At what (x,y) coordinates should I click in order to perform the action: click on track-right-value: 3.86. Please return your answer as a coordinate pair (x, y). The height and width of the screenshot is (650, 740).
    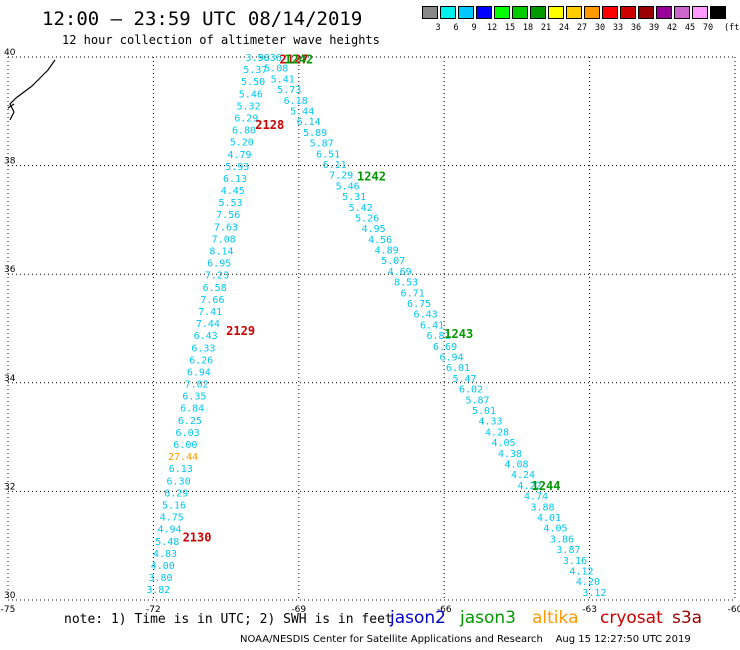
    Looking at the image, I should click on (562, 539).